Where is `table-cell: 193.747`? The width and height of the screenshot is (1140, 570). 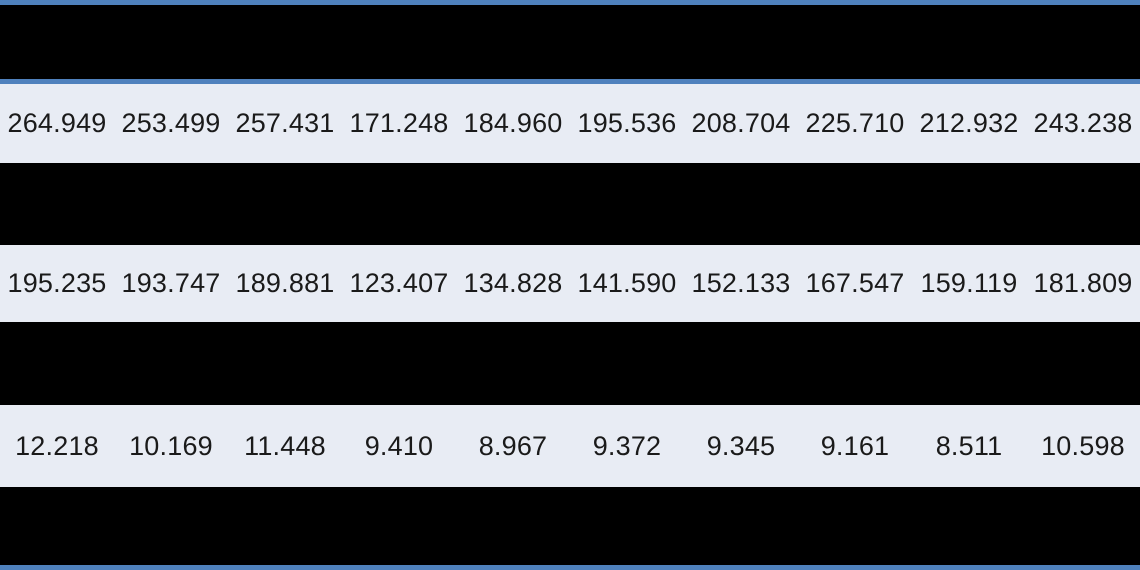 table-cell: 193.747 is located at coordinates (171, 283).